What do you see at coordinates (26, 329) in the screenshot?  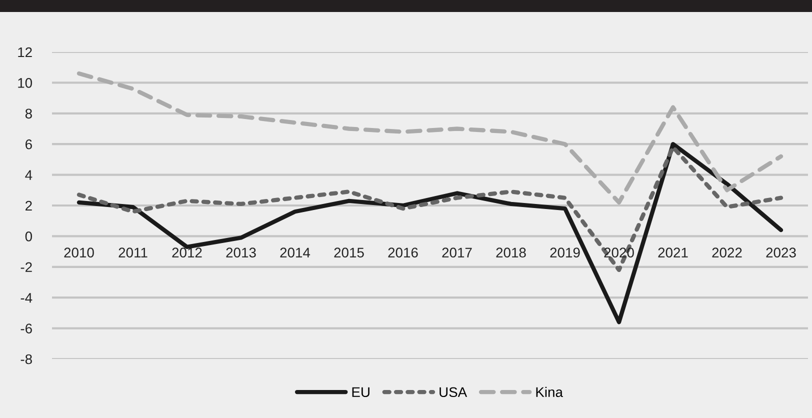 I see `y-tick-label: -6` at bounding box center [26, 329].